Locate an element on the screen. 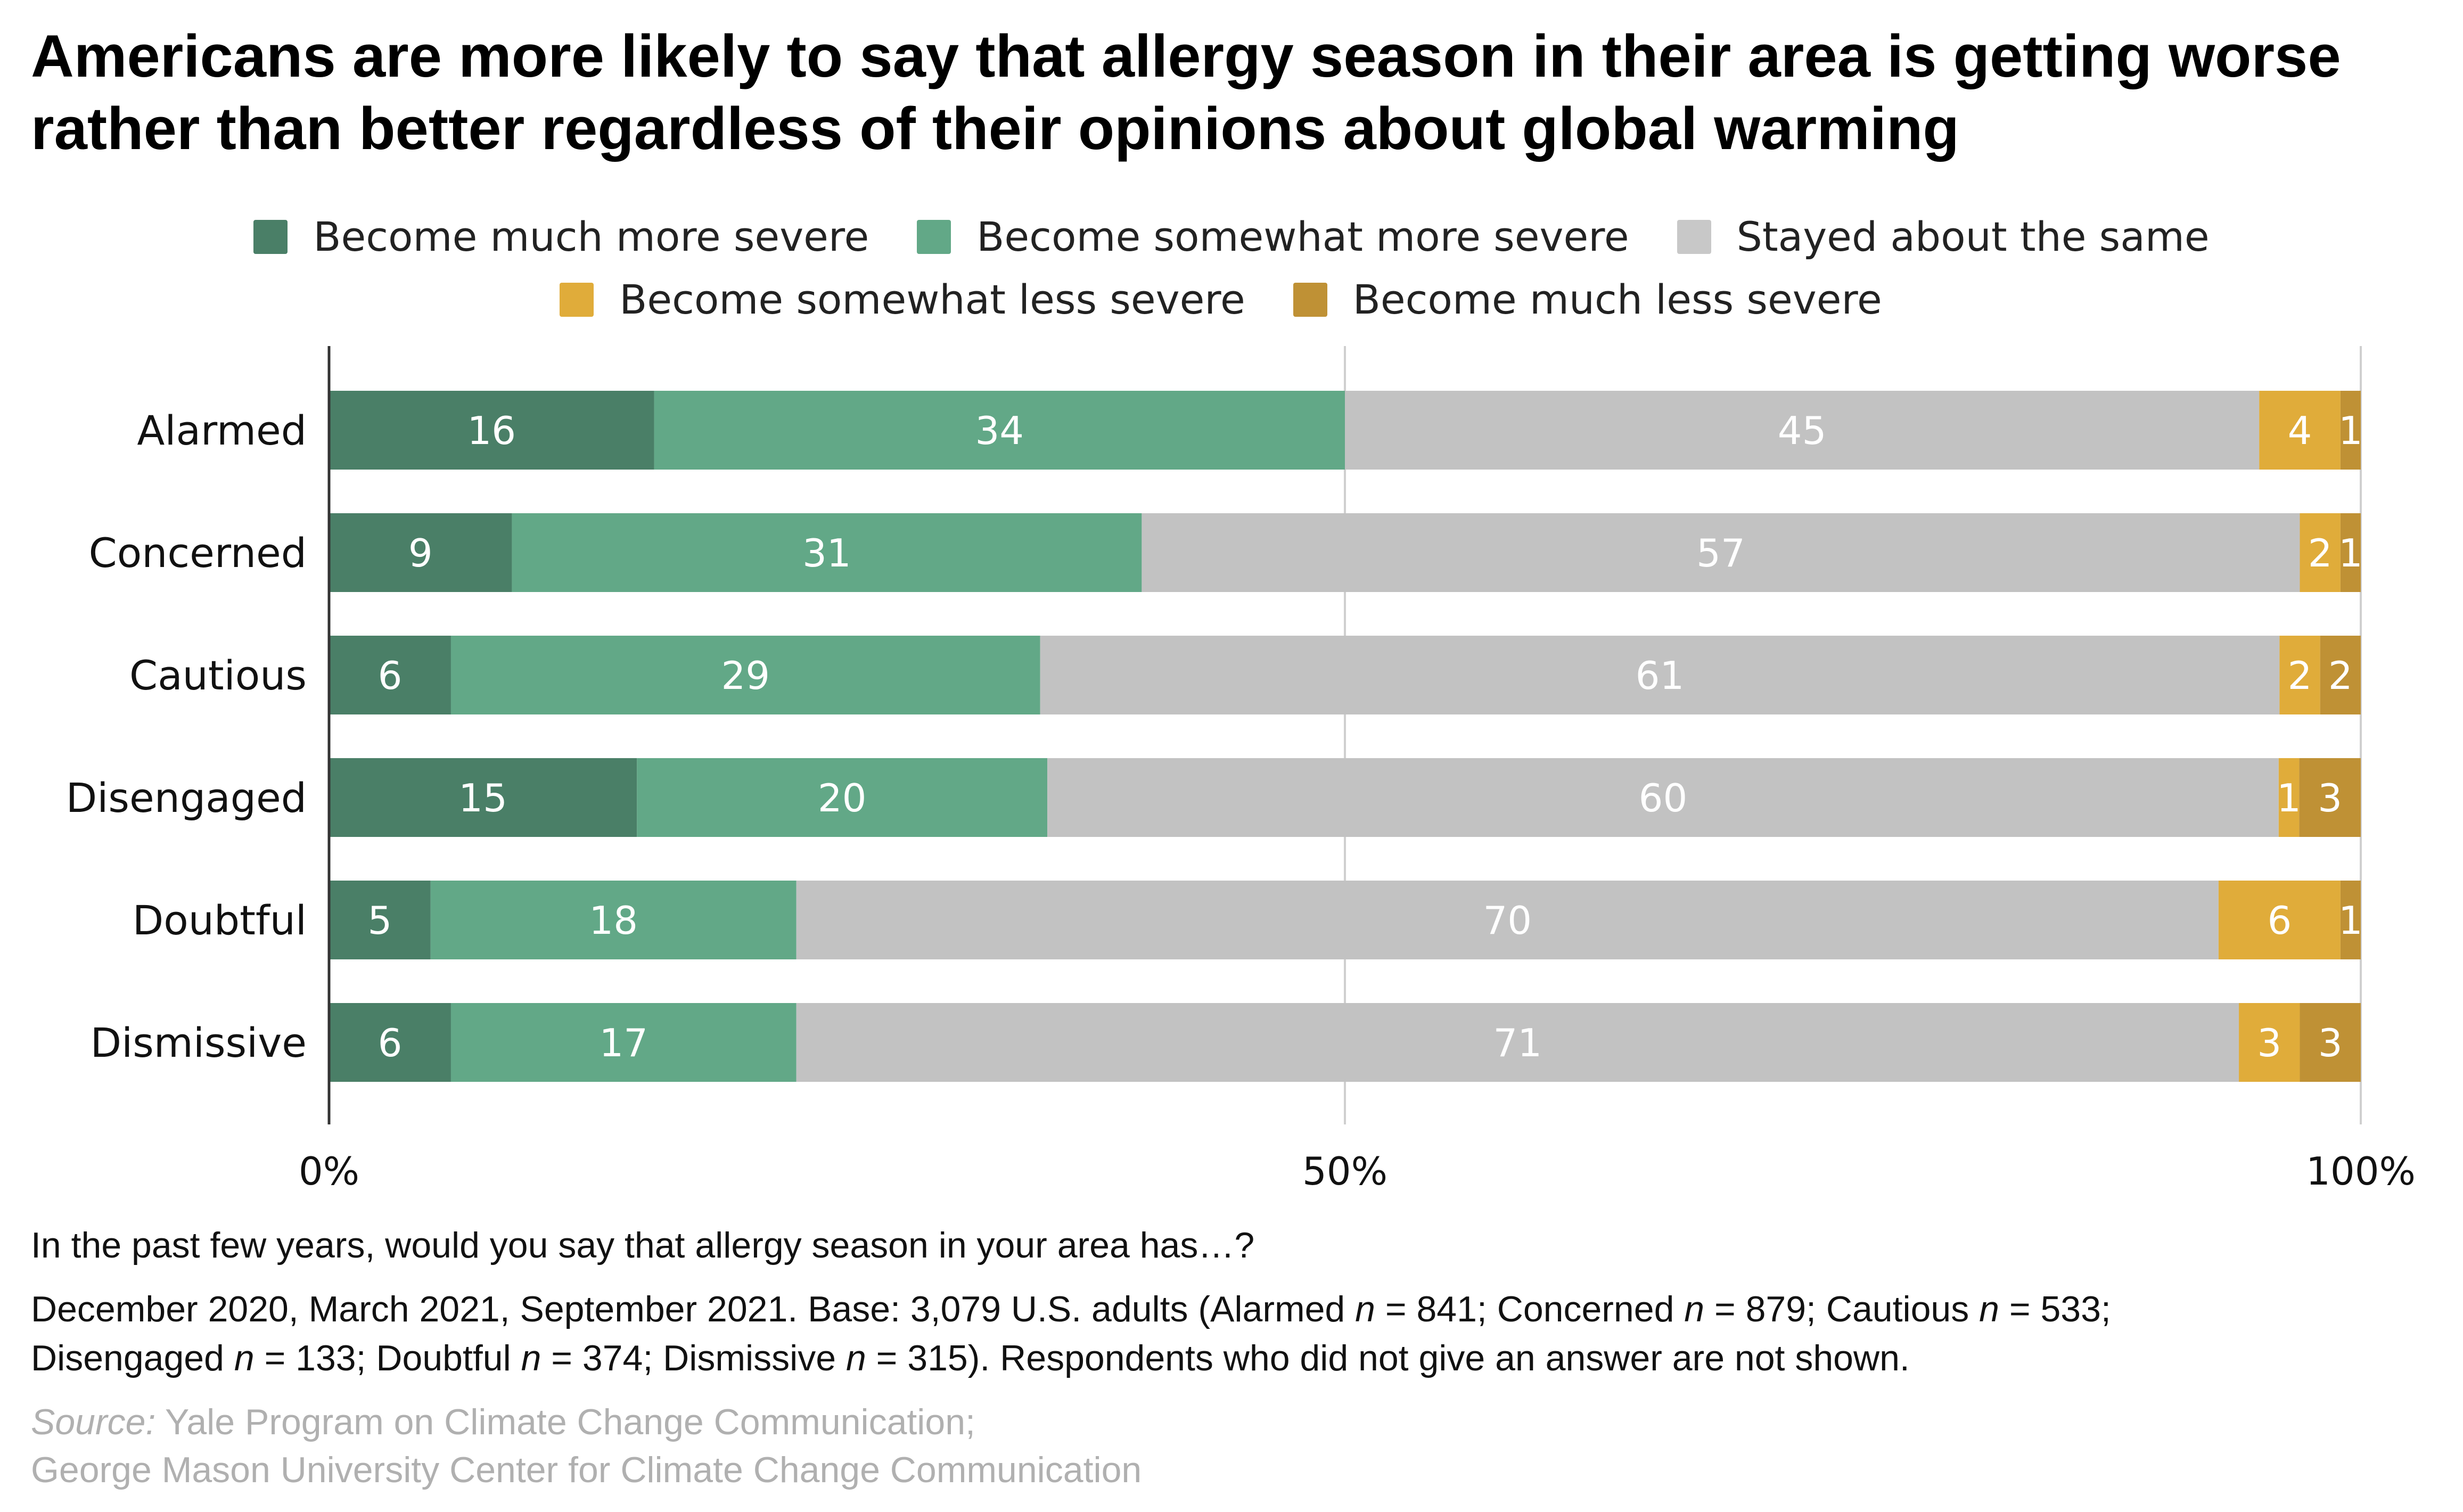 This screenshot has width=2463, height=1512. legend-label: Become much less severe is located at coordinates (1617, 299).